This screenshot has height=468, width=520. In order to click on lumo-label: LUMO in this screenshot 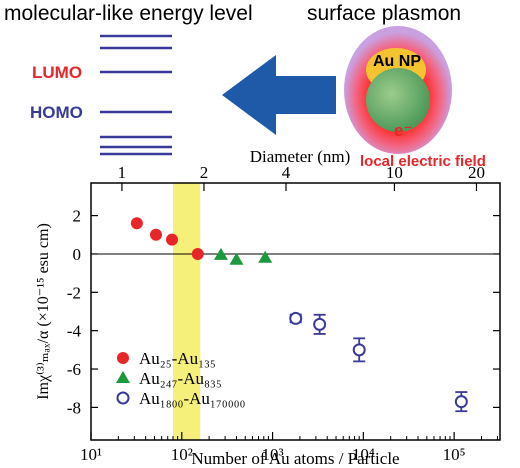, I will do `click(57, 72)`.